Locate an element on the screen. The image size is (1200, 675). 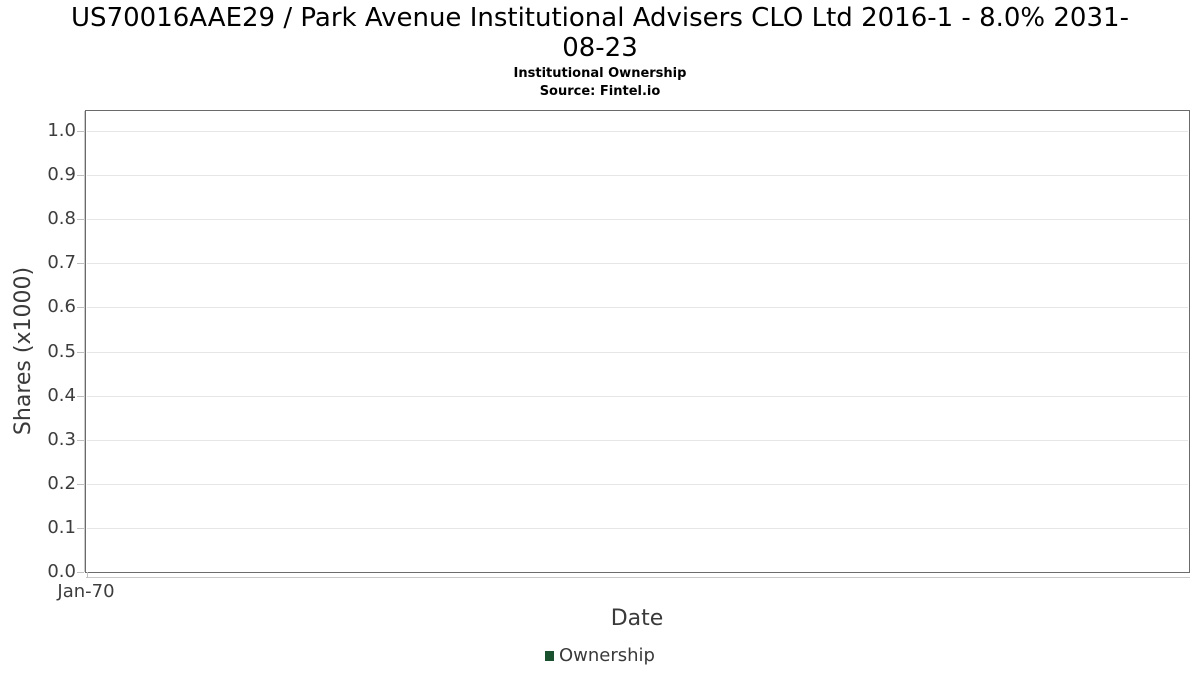
gridline-y-0.7 is located at coordinates (637, 263).